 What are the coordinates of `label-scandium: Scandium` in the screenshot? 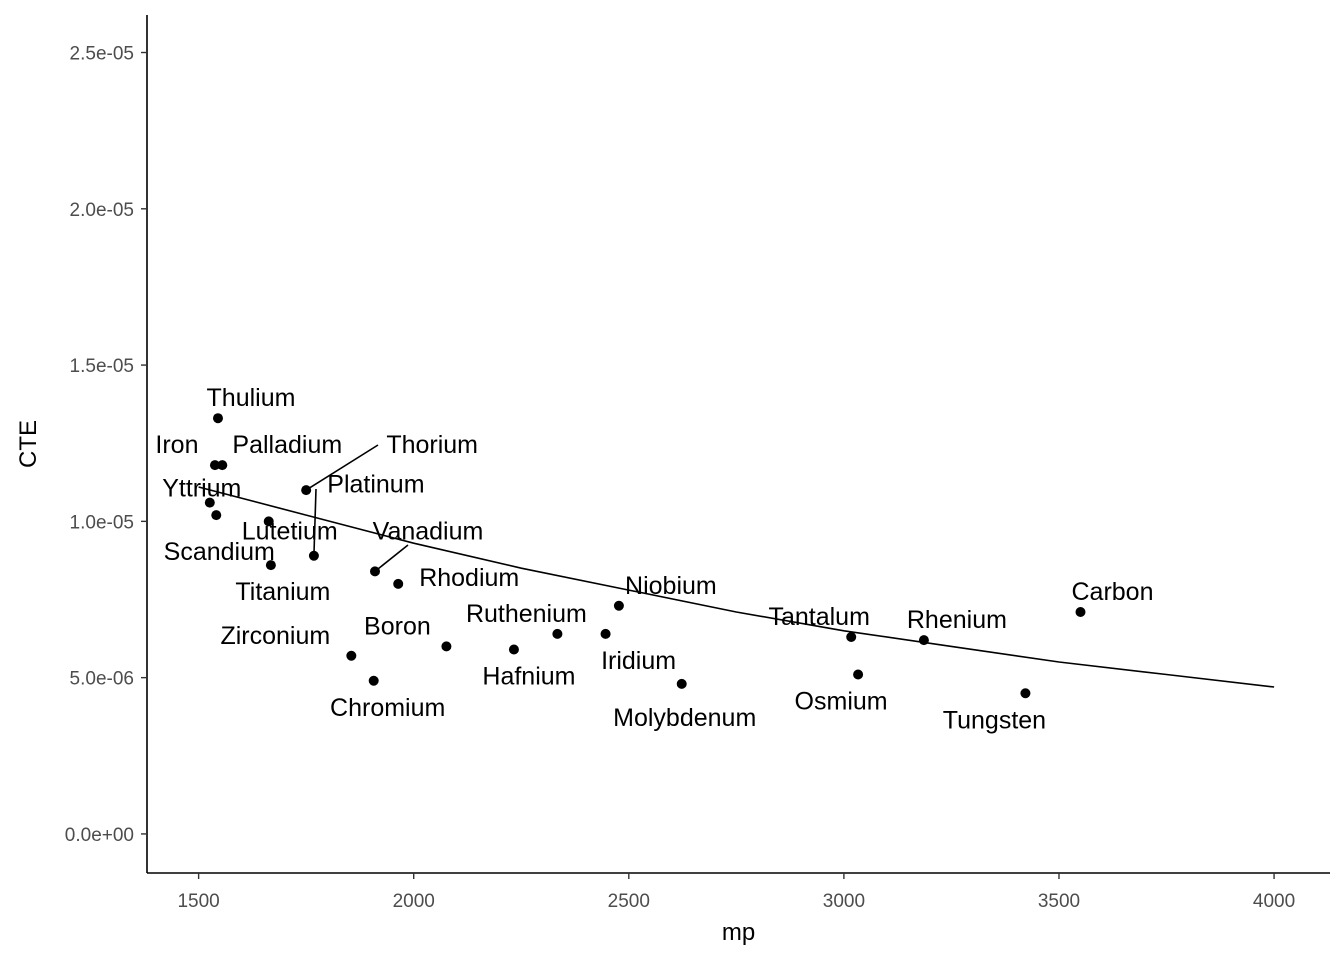 It's located at (219, 552).